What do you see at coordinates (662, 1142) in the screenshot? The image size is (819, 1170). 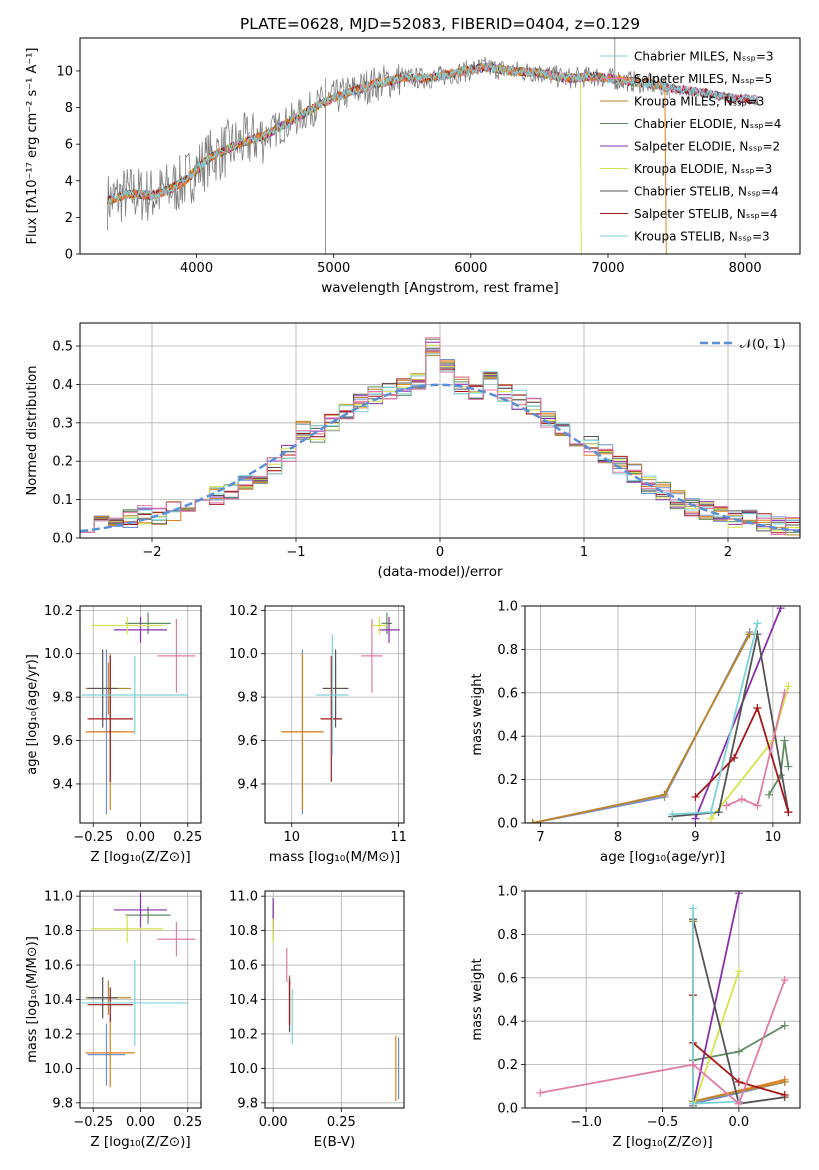 I see `x-axis-label: Z [log₁₀(Z/Z⊙)]` at bounding box center [662, 1142].